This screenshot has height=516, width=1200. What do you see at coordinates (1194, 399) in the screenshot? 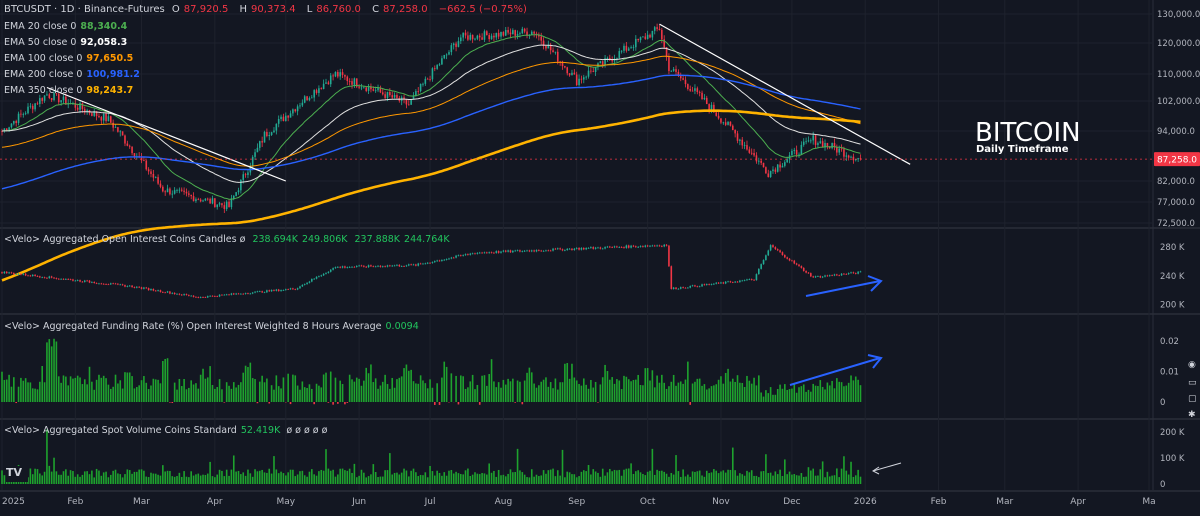
I see `panel-icon: ▢` at bounding box center [1194, 399].